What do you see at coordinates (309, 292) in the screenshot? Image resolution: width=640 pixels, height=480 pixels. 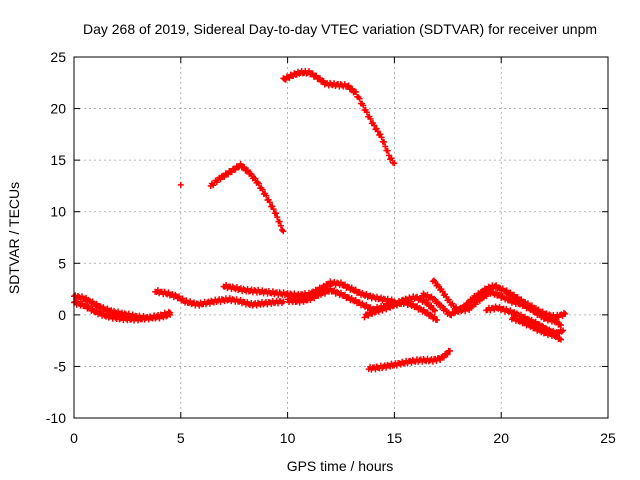 I see `series-mid-band-upper` at bounding box center [309, 292].